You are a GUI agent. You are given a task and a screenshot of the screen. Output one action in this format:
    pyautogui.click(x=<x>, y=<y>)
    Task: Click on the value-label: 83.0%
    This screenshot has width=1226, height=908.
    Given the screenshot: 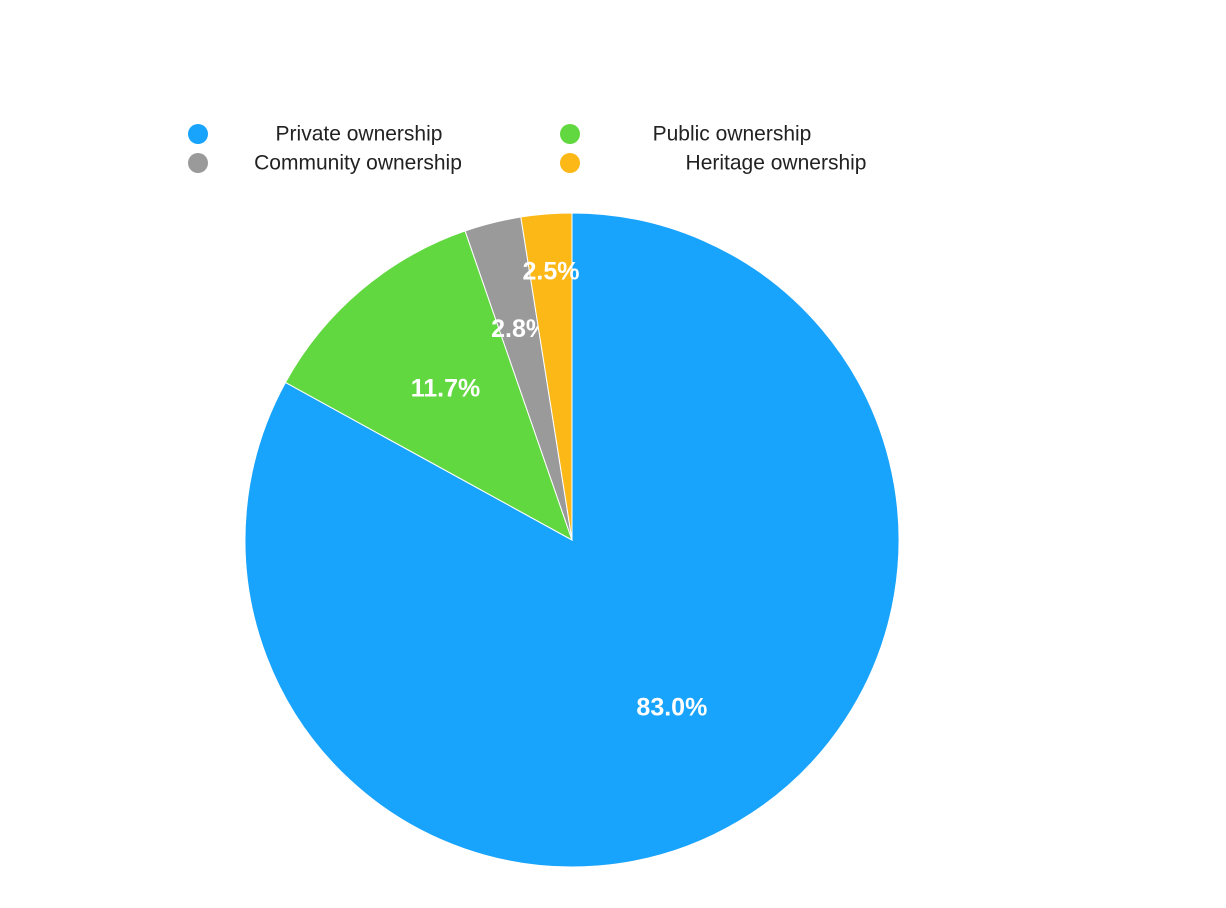 What is the action you would take?
    pyautogui.click(x=671, y=707)
    